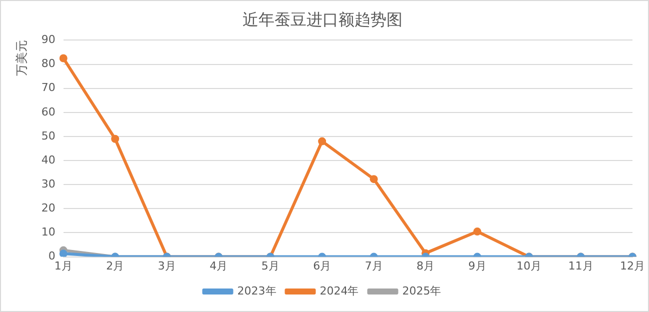 This screenshot has height=312, width=649. Describe the element at coordinates (322, 265) in the screenshot. I see `x-tick-label: 6月` at that location.